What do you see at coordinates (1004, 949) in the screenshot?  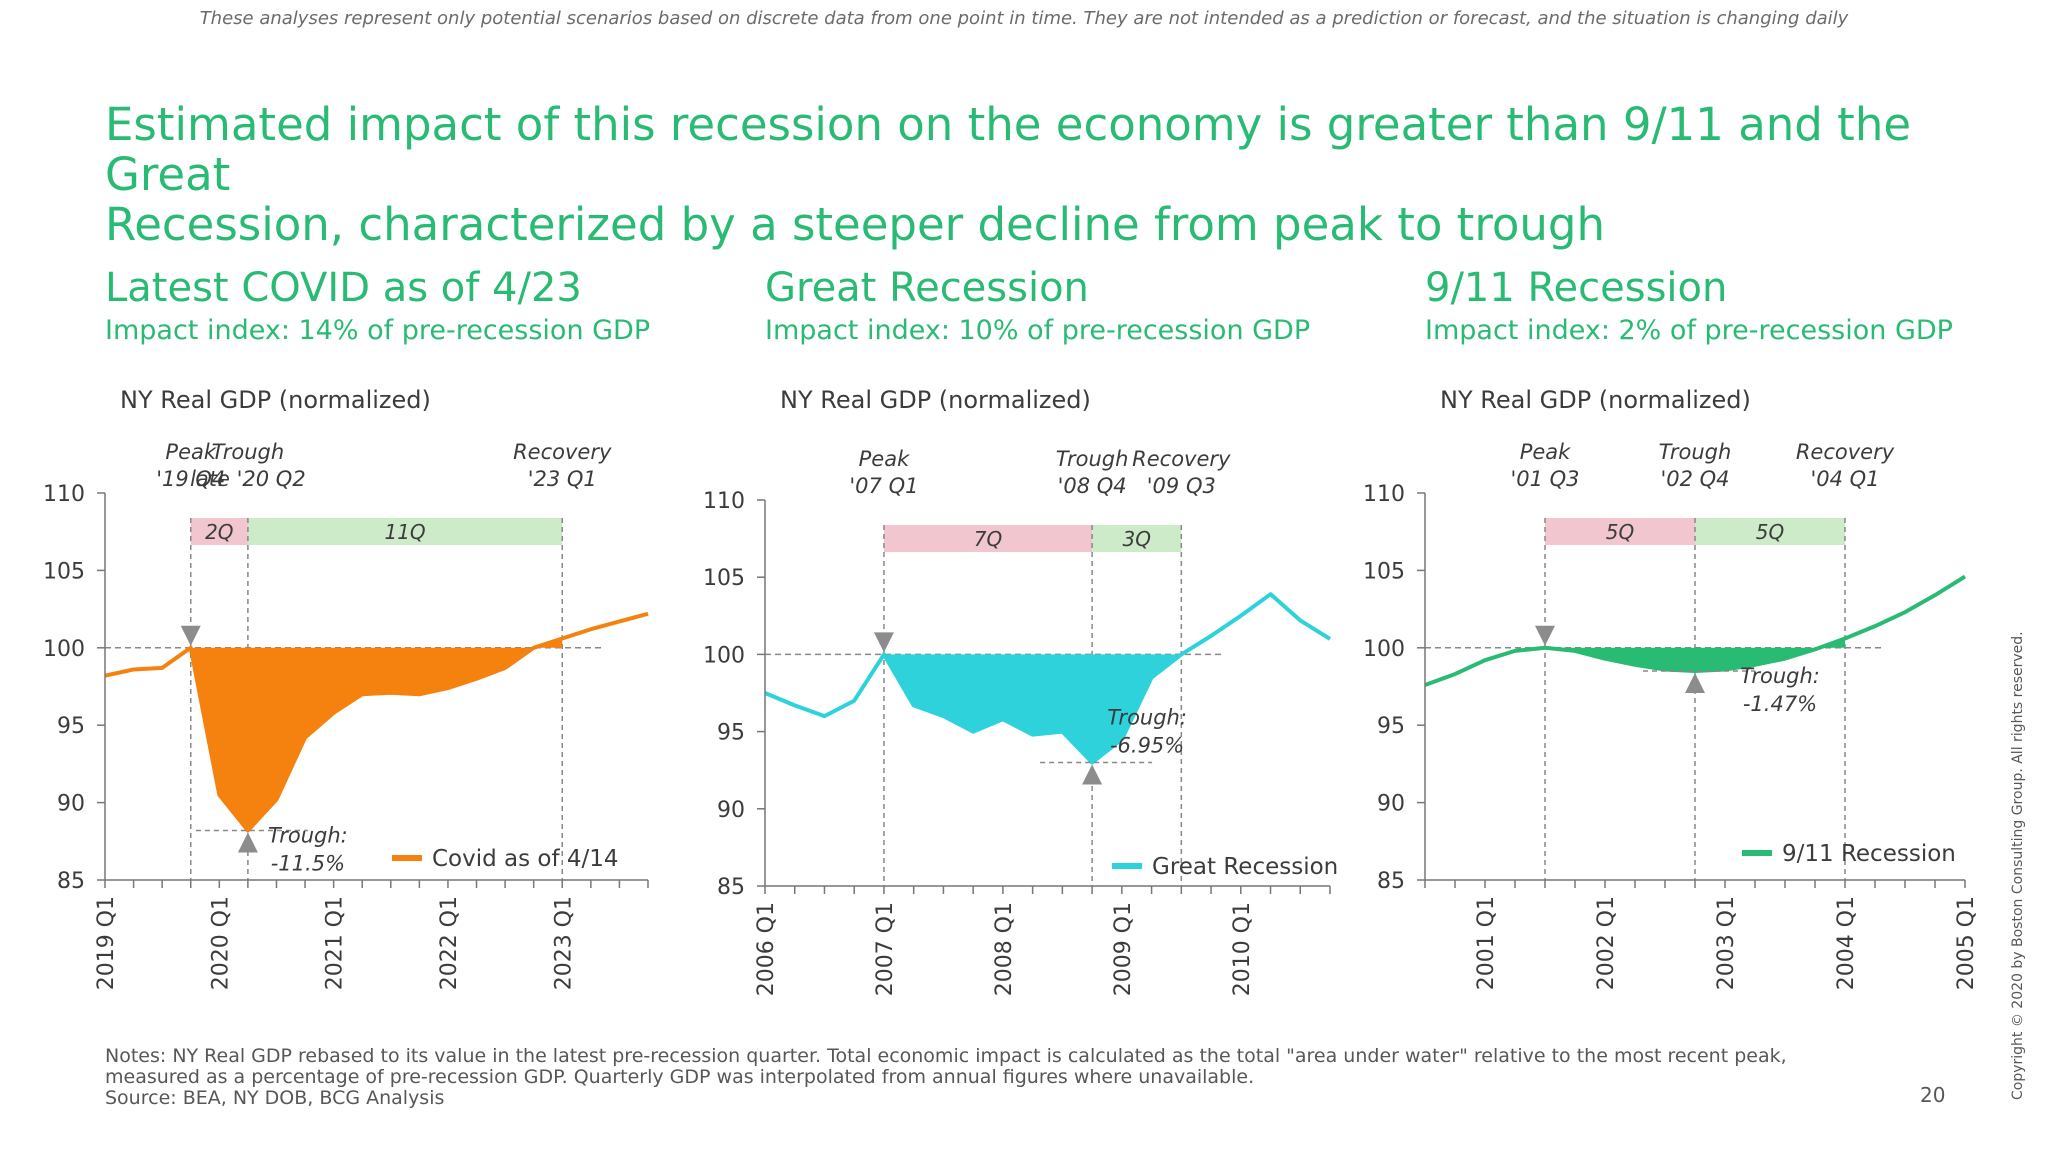 I see `great-recession-x-tick-label: 2008 Q1` at bounding box center [1004, 949].